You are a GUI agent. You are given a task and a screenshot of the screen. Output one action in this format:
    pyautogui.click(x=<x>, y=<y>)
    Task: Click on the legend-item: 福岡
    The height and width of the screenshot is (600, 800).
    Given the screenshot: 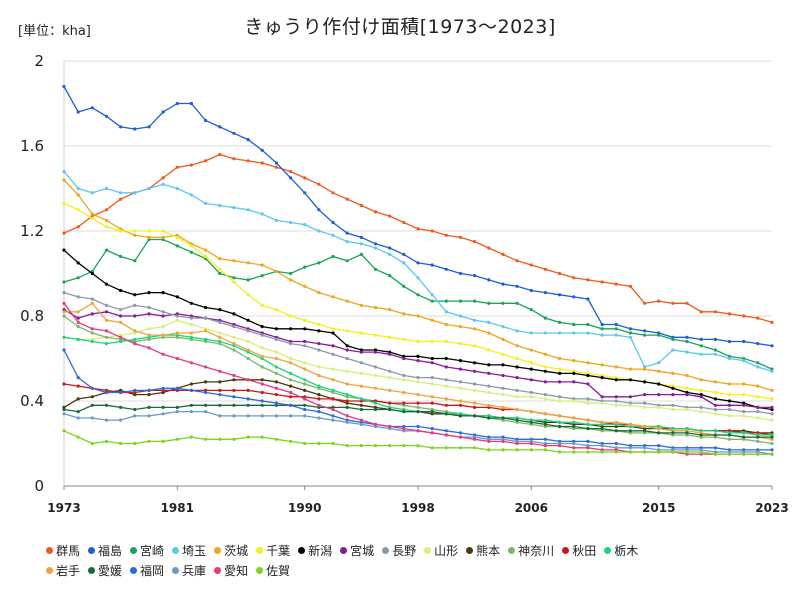 What is the action you would take?
    pyautogui.click(x=147, y=570)
    